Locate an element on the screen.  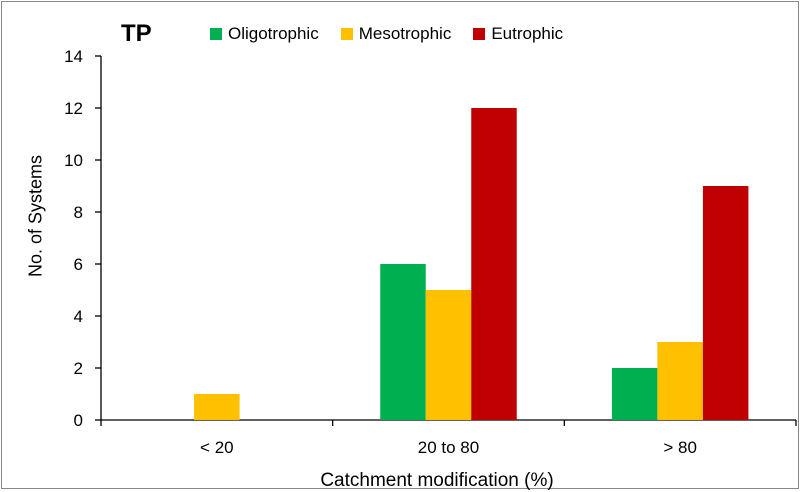
y-tick-label: 0 is located at coordinates (78, 420).